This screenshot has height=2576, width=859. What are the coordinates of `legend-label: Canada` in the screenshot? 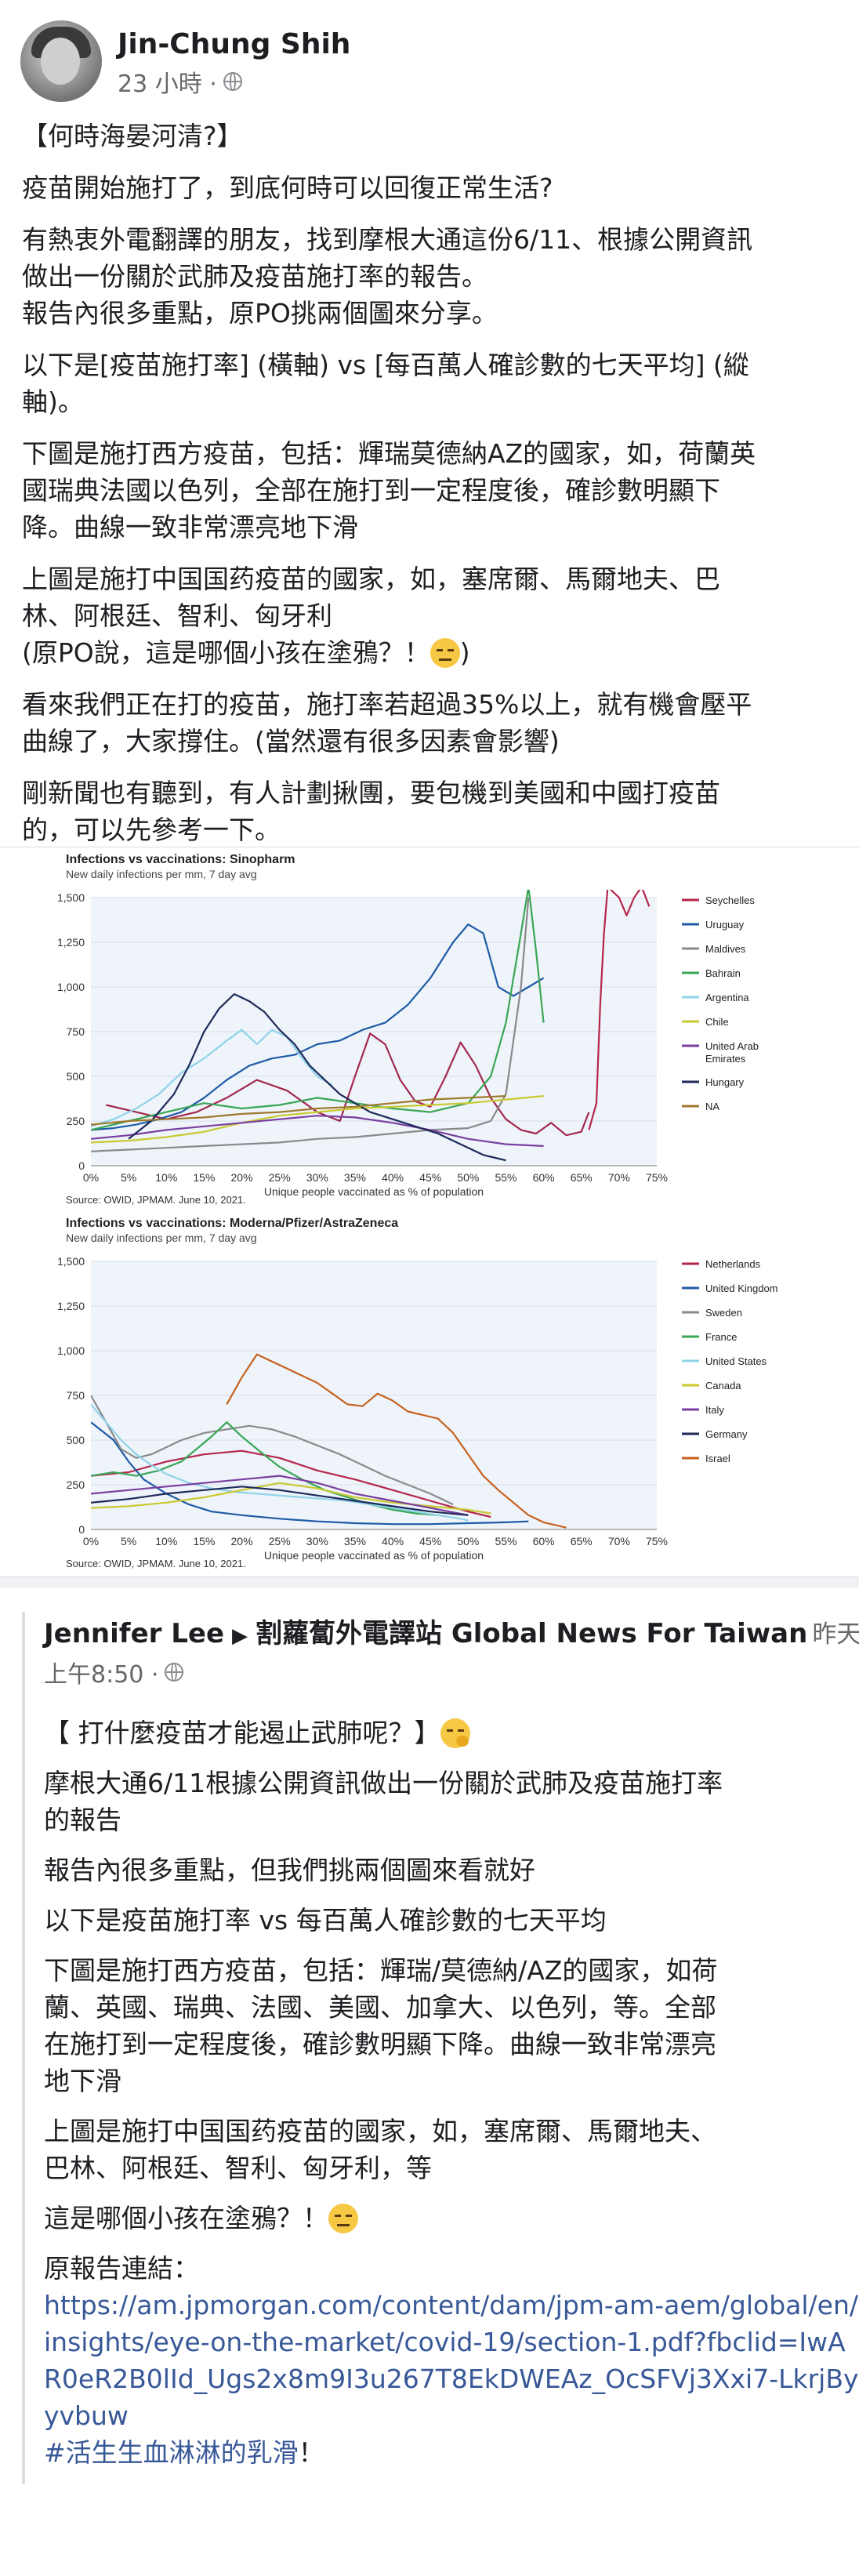 It's located at (723, 1385).